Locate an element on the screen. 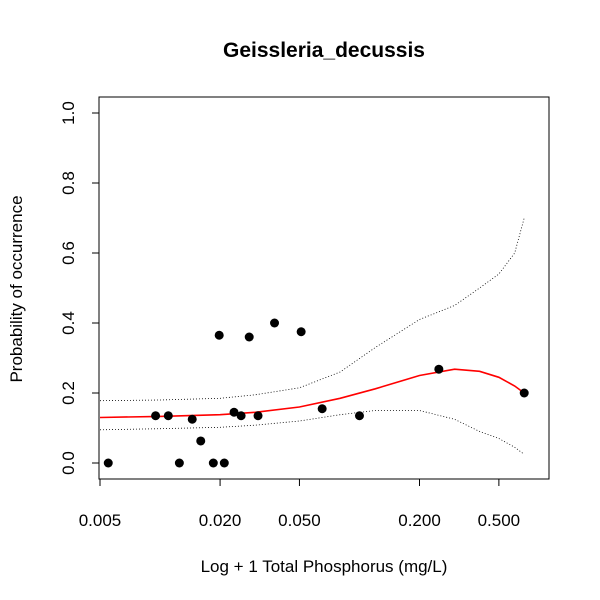  y-tick-label: 0.4 is located at coordinates (68, 323).